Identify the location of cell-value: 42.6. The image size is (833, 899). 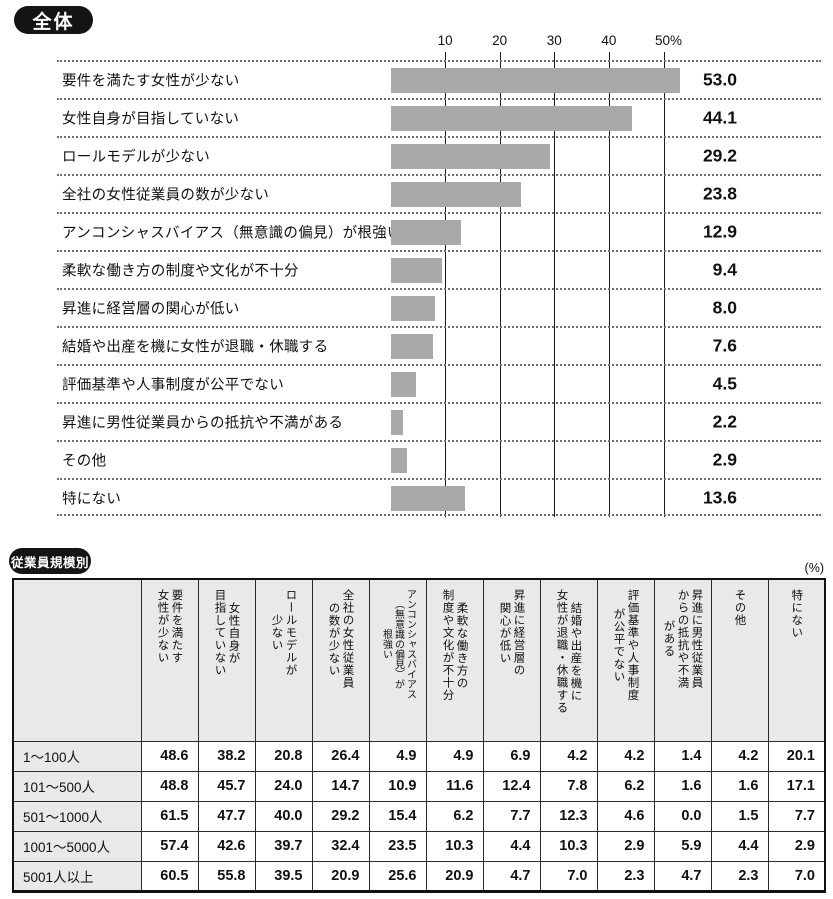
(226, 846).